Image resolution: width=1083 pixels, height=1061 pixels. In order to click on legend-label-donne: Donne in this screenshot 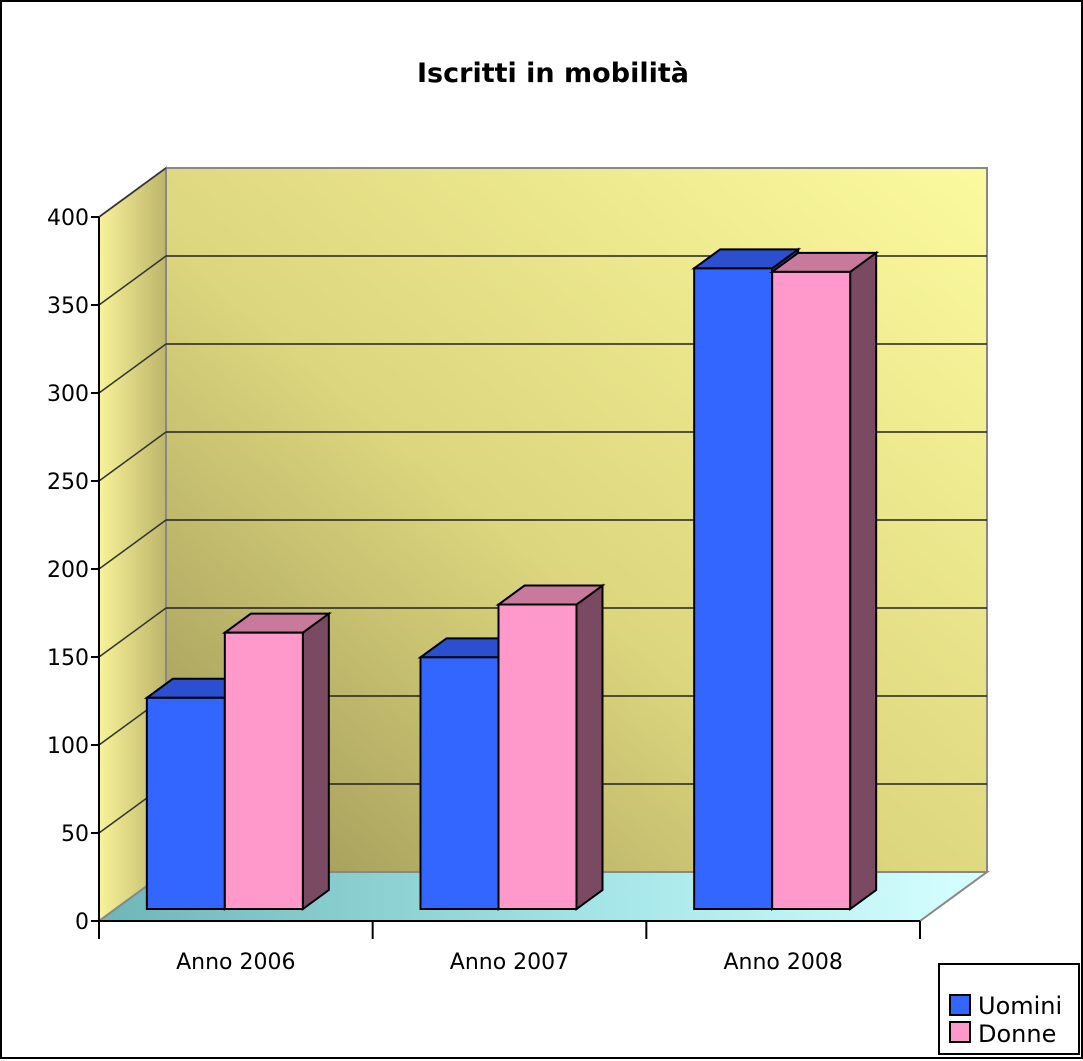, I will do `click(1017, 1034)`.